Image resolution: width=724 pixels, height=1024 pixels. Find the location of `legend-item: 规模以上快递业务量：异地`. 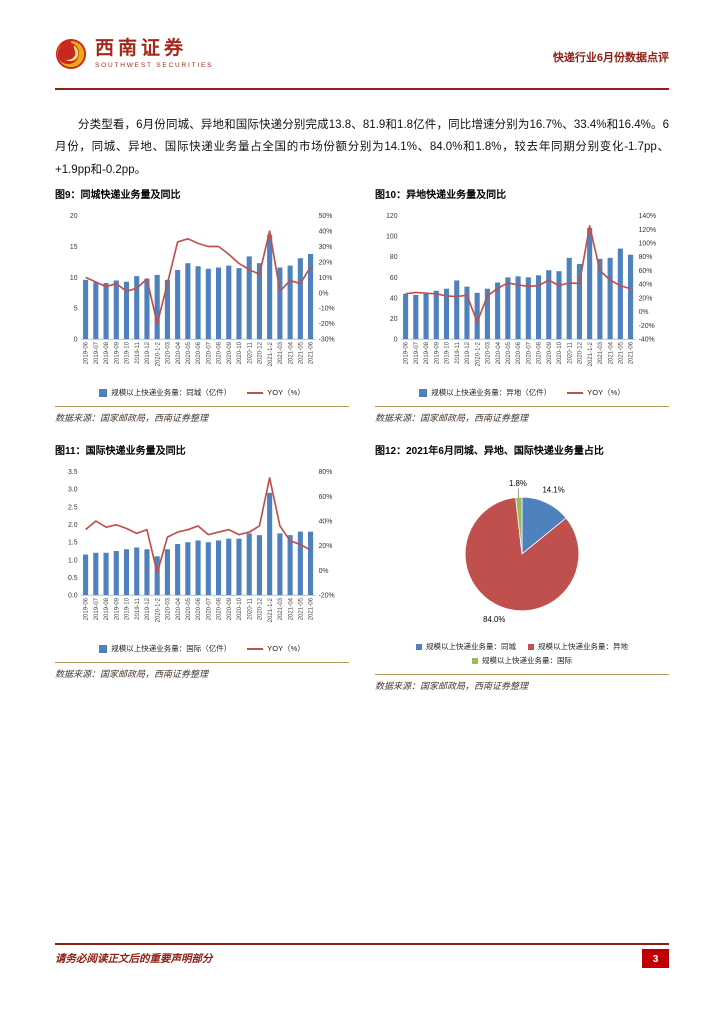

legend-item: 规模以上快递业务量：异地 is located at coordinates (578, 646).